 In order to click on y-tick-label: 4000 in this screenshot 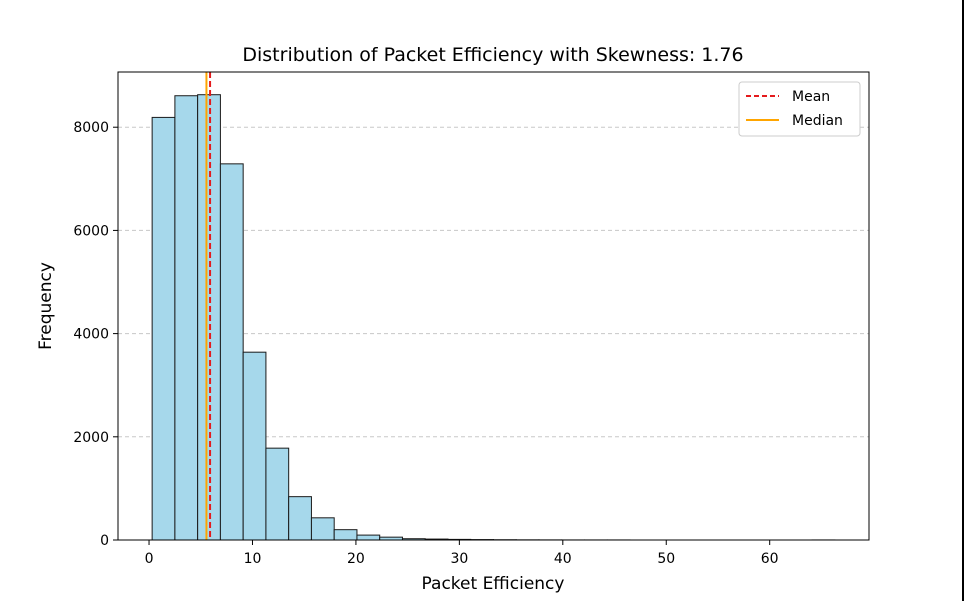, I will do `click(91, 335)`.